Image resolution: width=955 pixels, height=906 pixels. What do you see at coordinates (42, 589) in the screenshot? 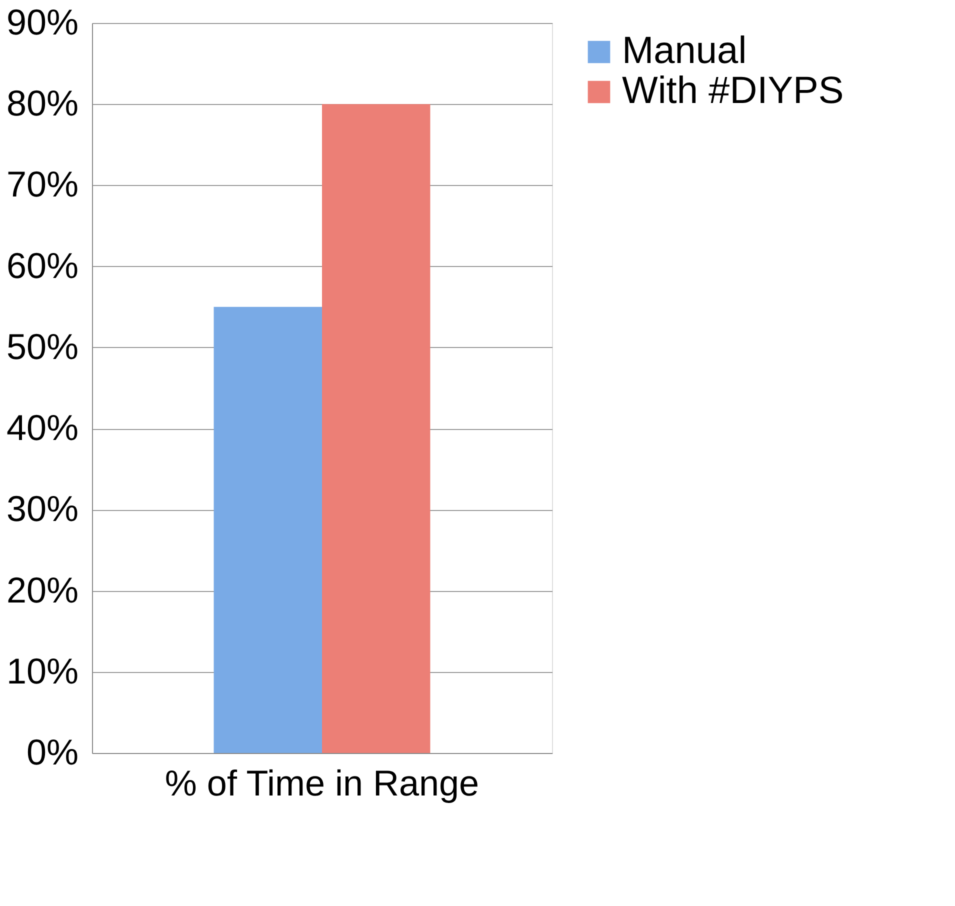
I see `y-tick-label: 20%` at bounding box center [42, 589].